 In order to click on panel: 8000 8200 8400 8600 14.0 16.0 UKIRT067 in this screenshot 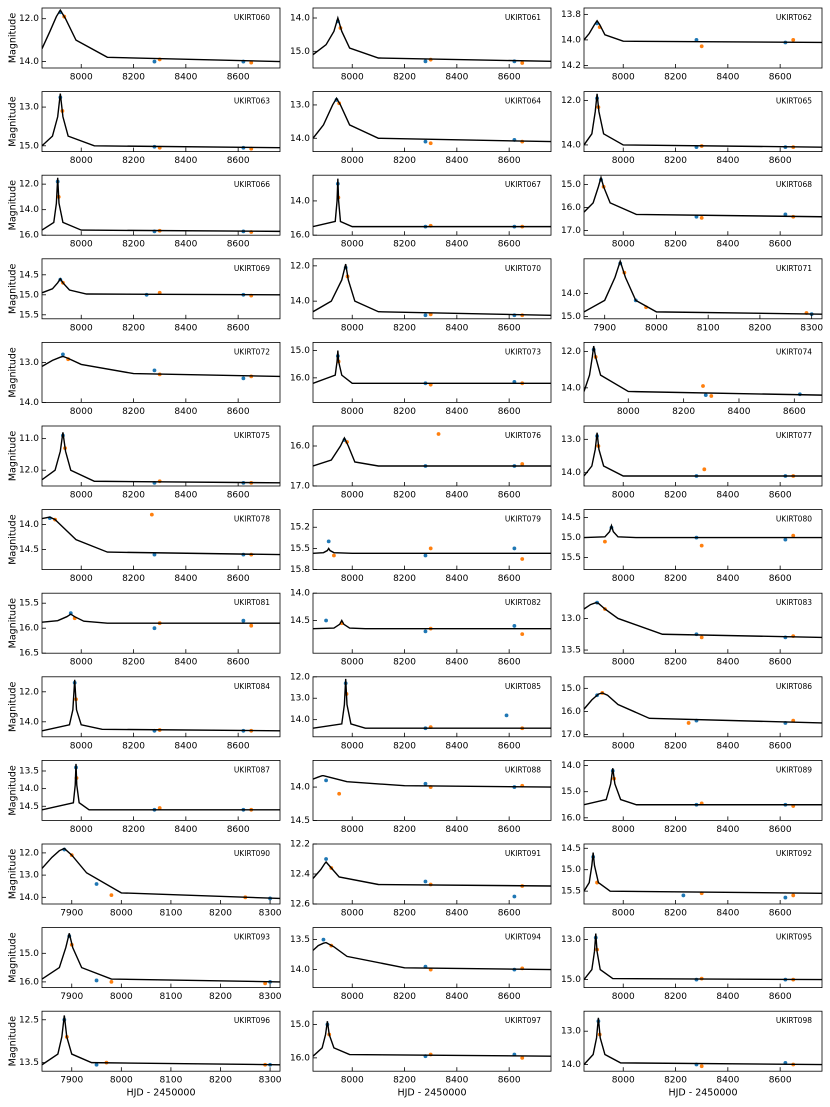, I will do `click(421, 212)`.